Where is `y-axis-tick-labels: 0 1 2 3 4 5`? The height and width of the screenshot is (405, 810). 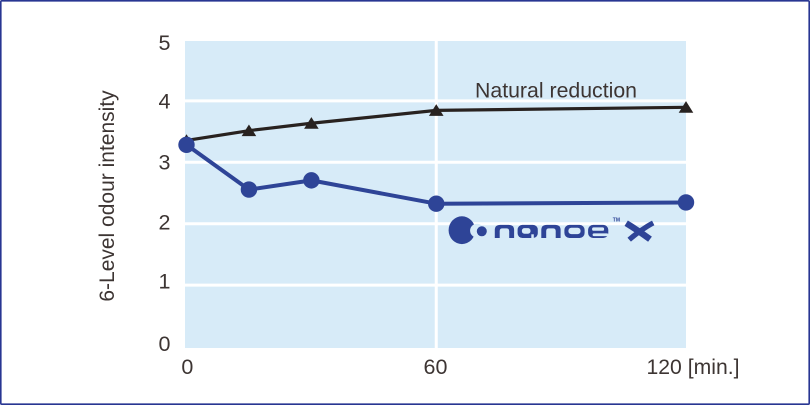 y-axis-tick-labels: 0 1 2 3 4 5 is located at coordinates (165, 193).